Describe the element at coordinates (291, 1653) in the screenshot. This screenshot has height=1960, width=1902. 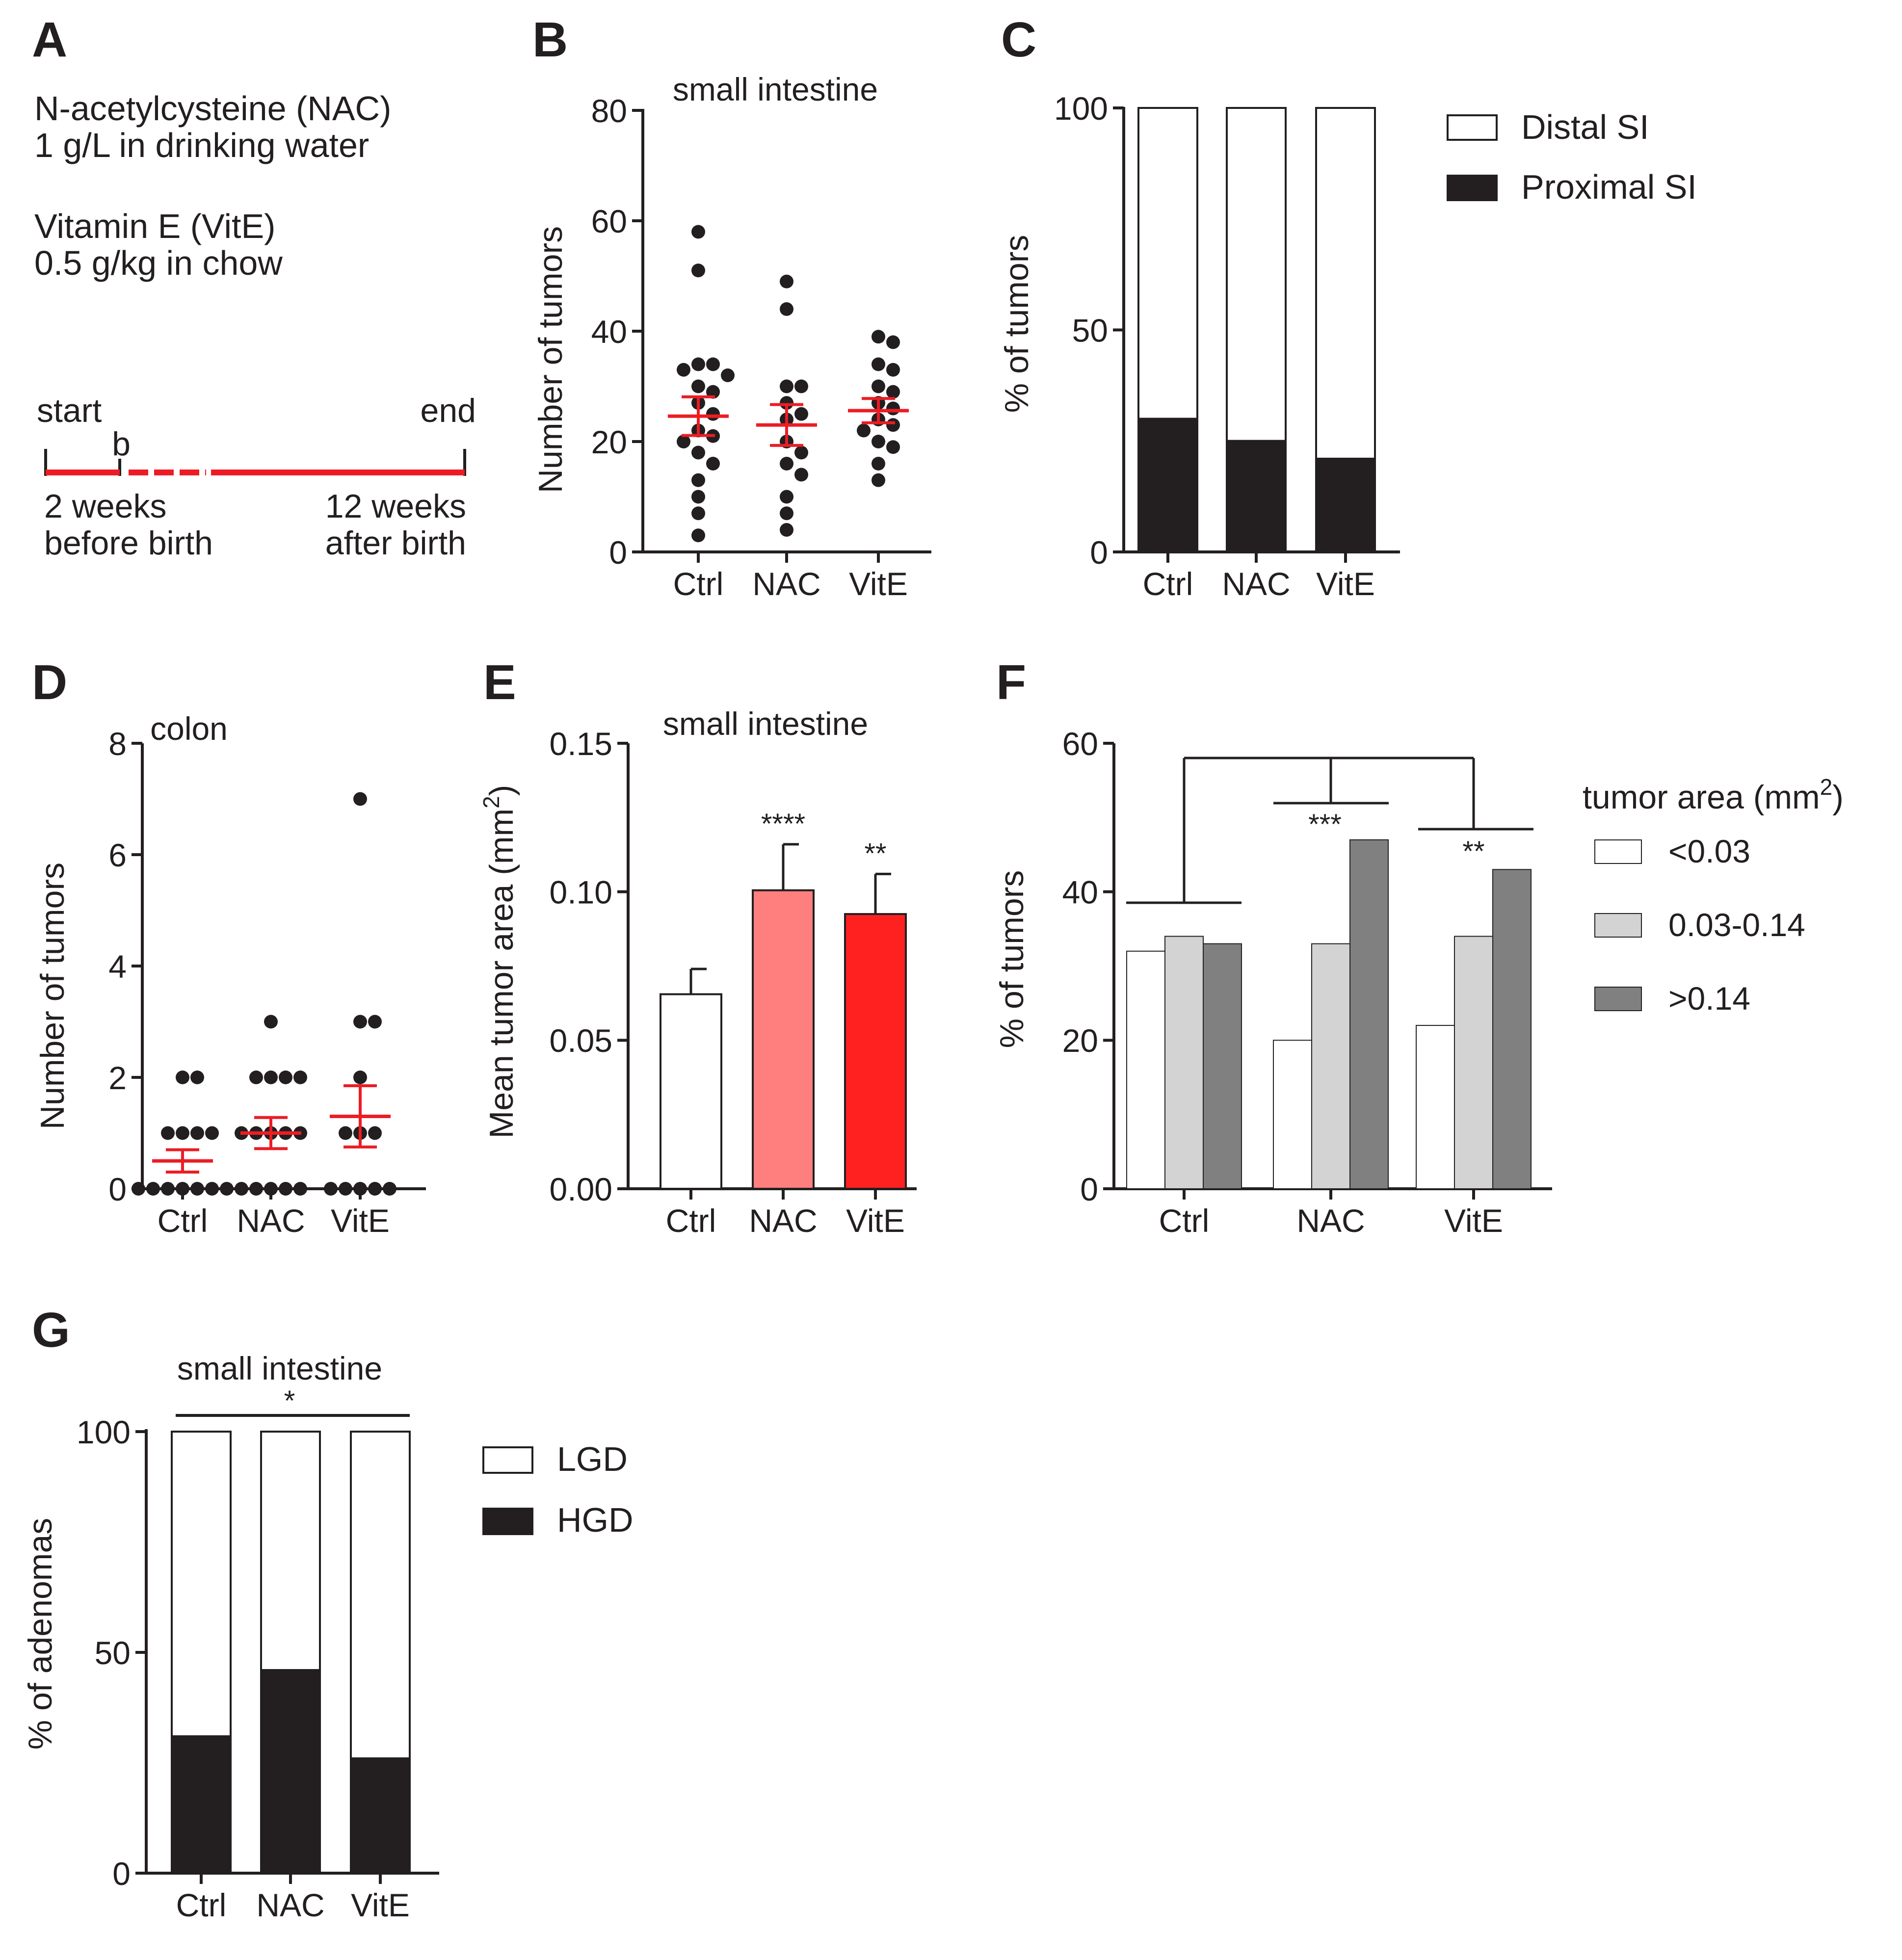
I see `panel-g-bars` at that location.